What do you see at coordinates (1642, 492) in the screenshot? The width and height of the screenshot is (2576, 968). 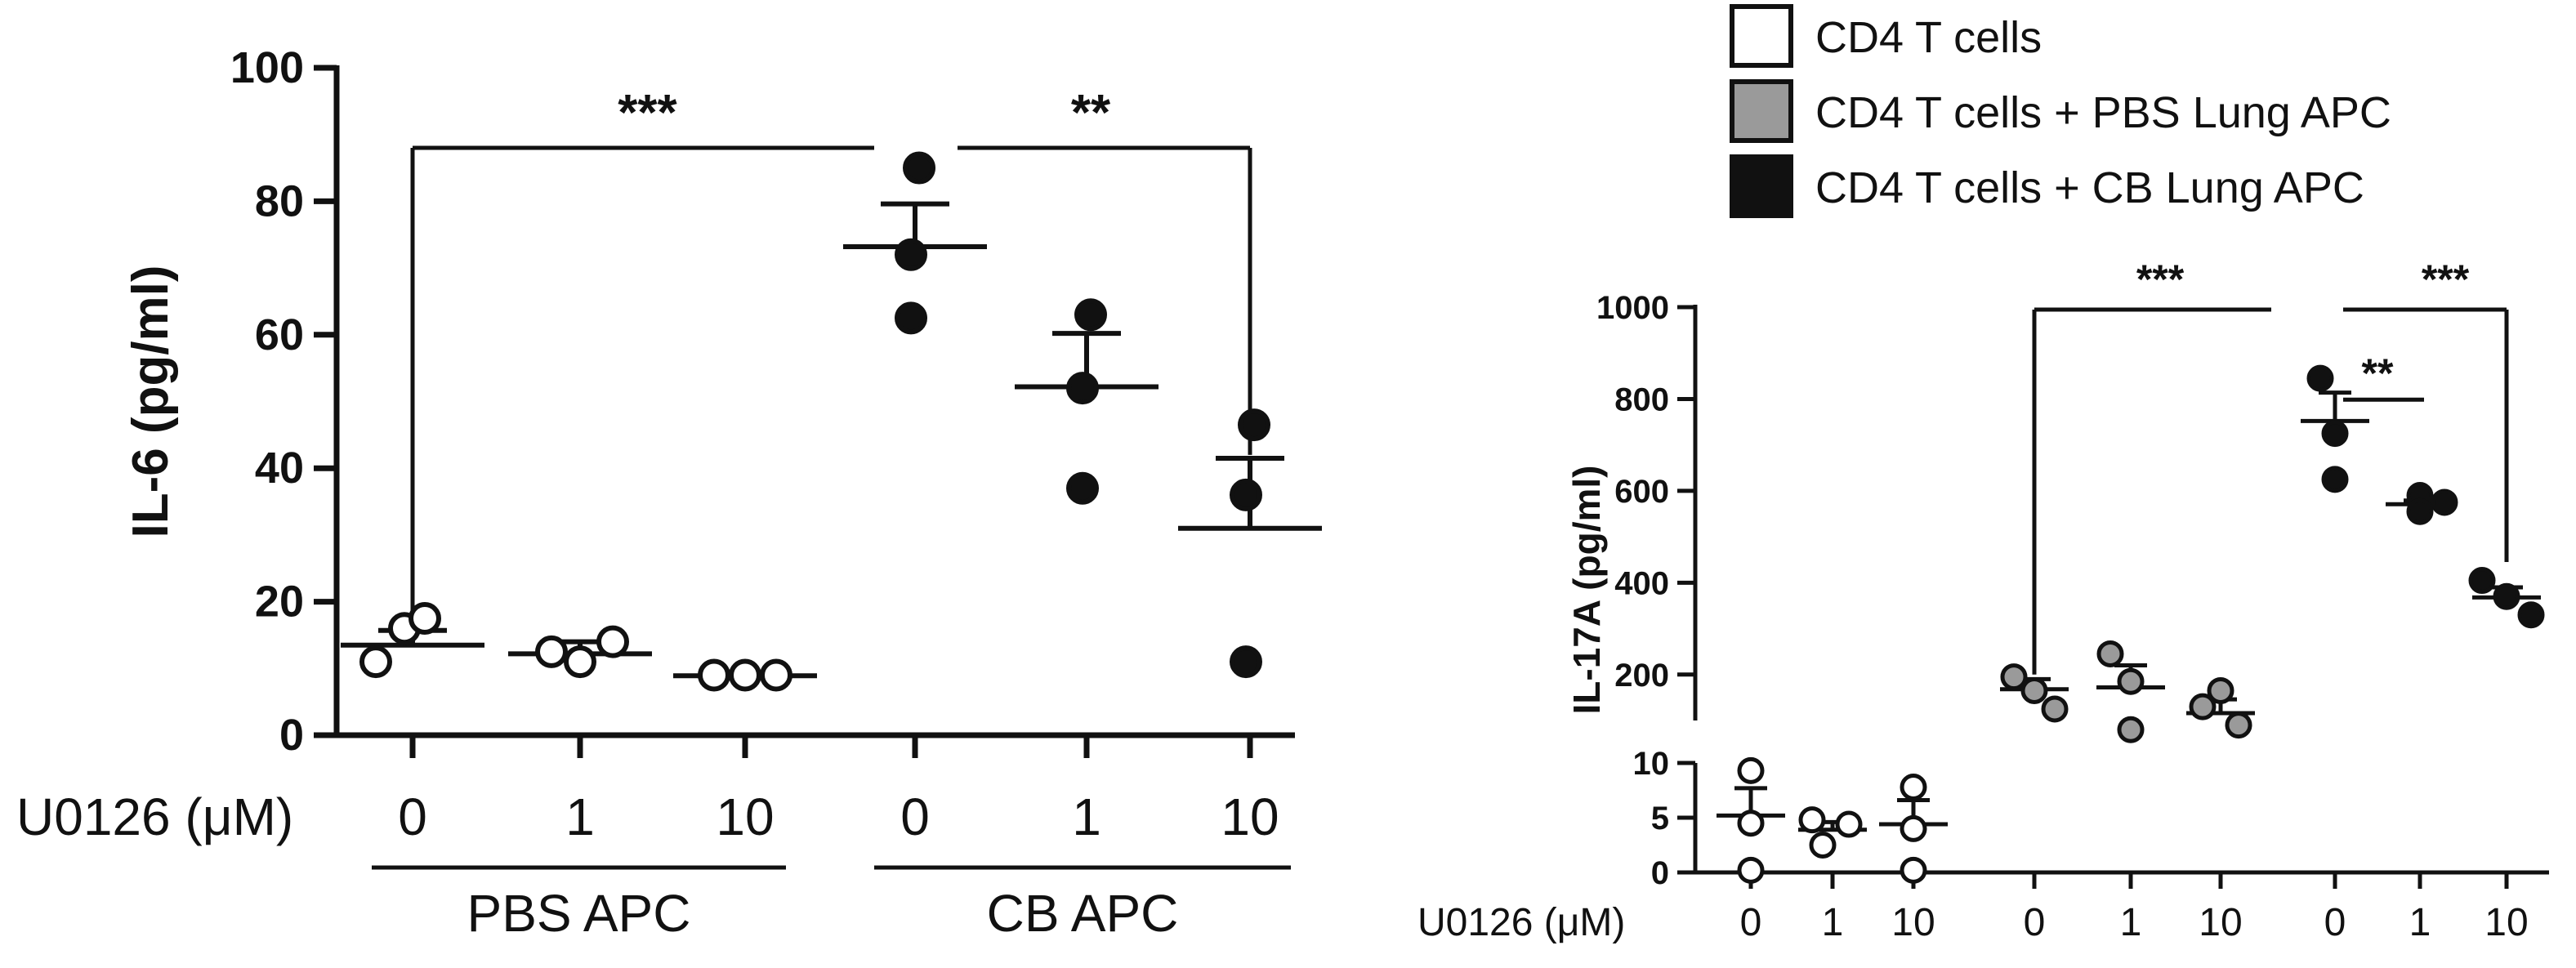 I see `y-tick-label: 600` at bounding box center [1642, 492].